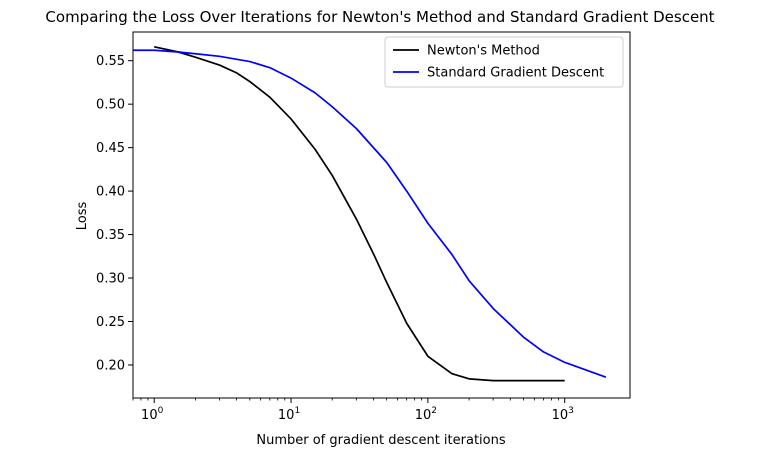 The width and height of the screenshot is (763, 457). Describe the element at coordinates (426, 414) in the screenshot. I see `x-tick-label: 10²` at that location.